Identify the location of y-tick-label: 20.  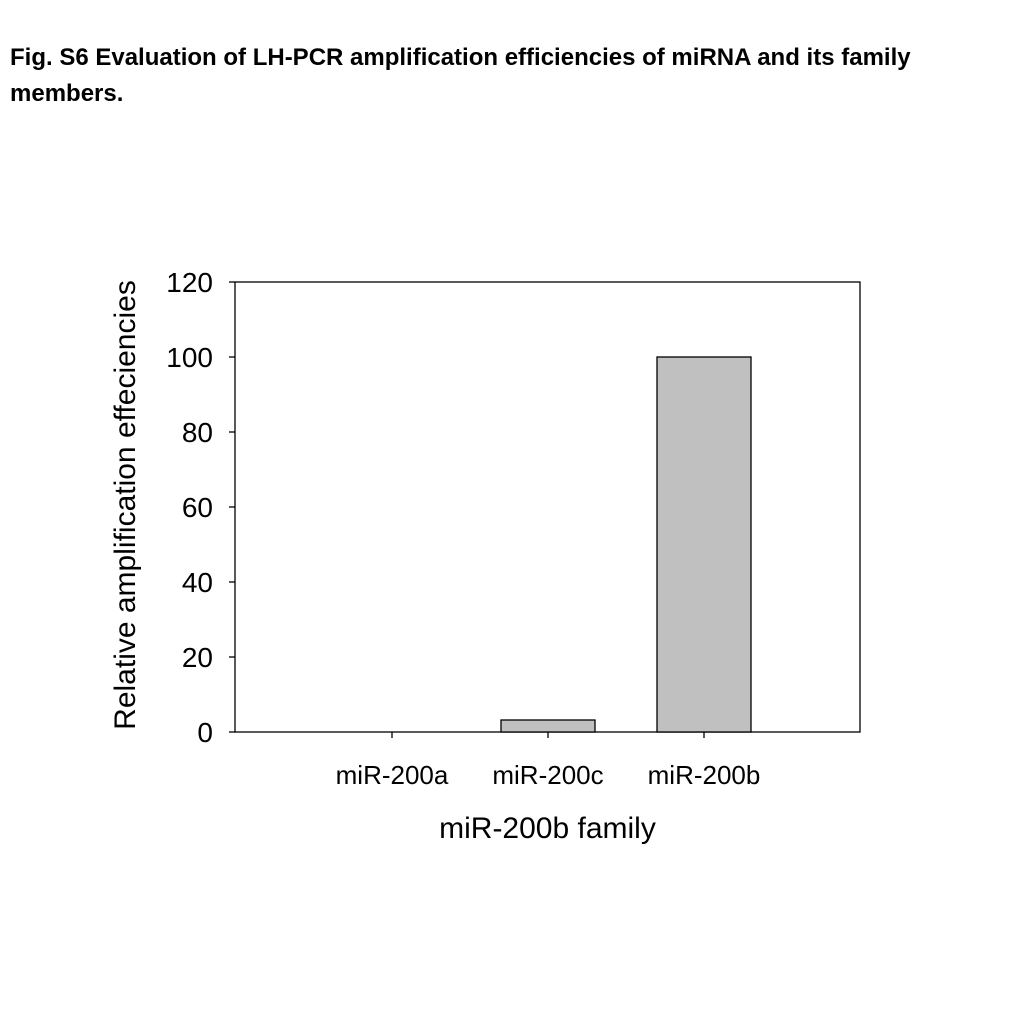
(197, 657).